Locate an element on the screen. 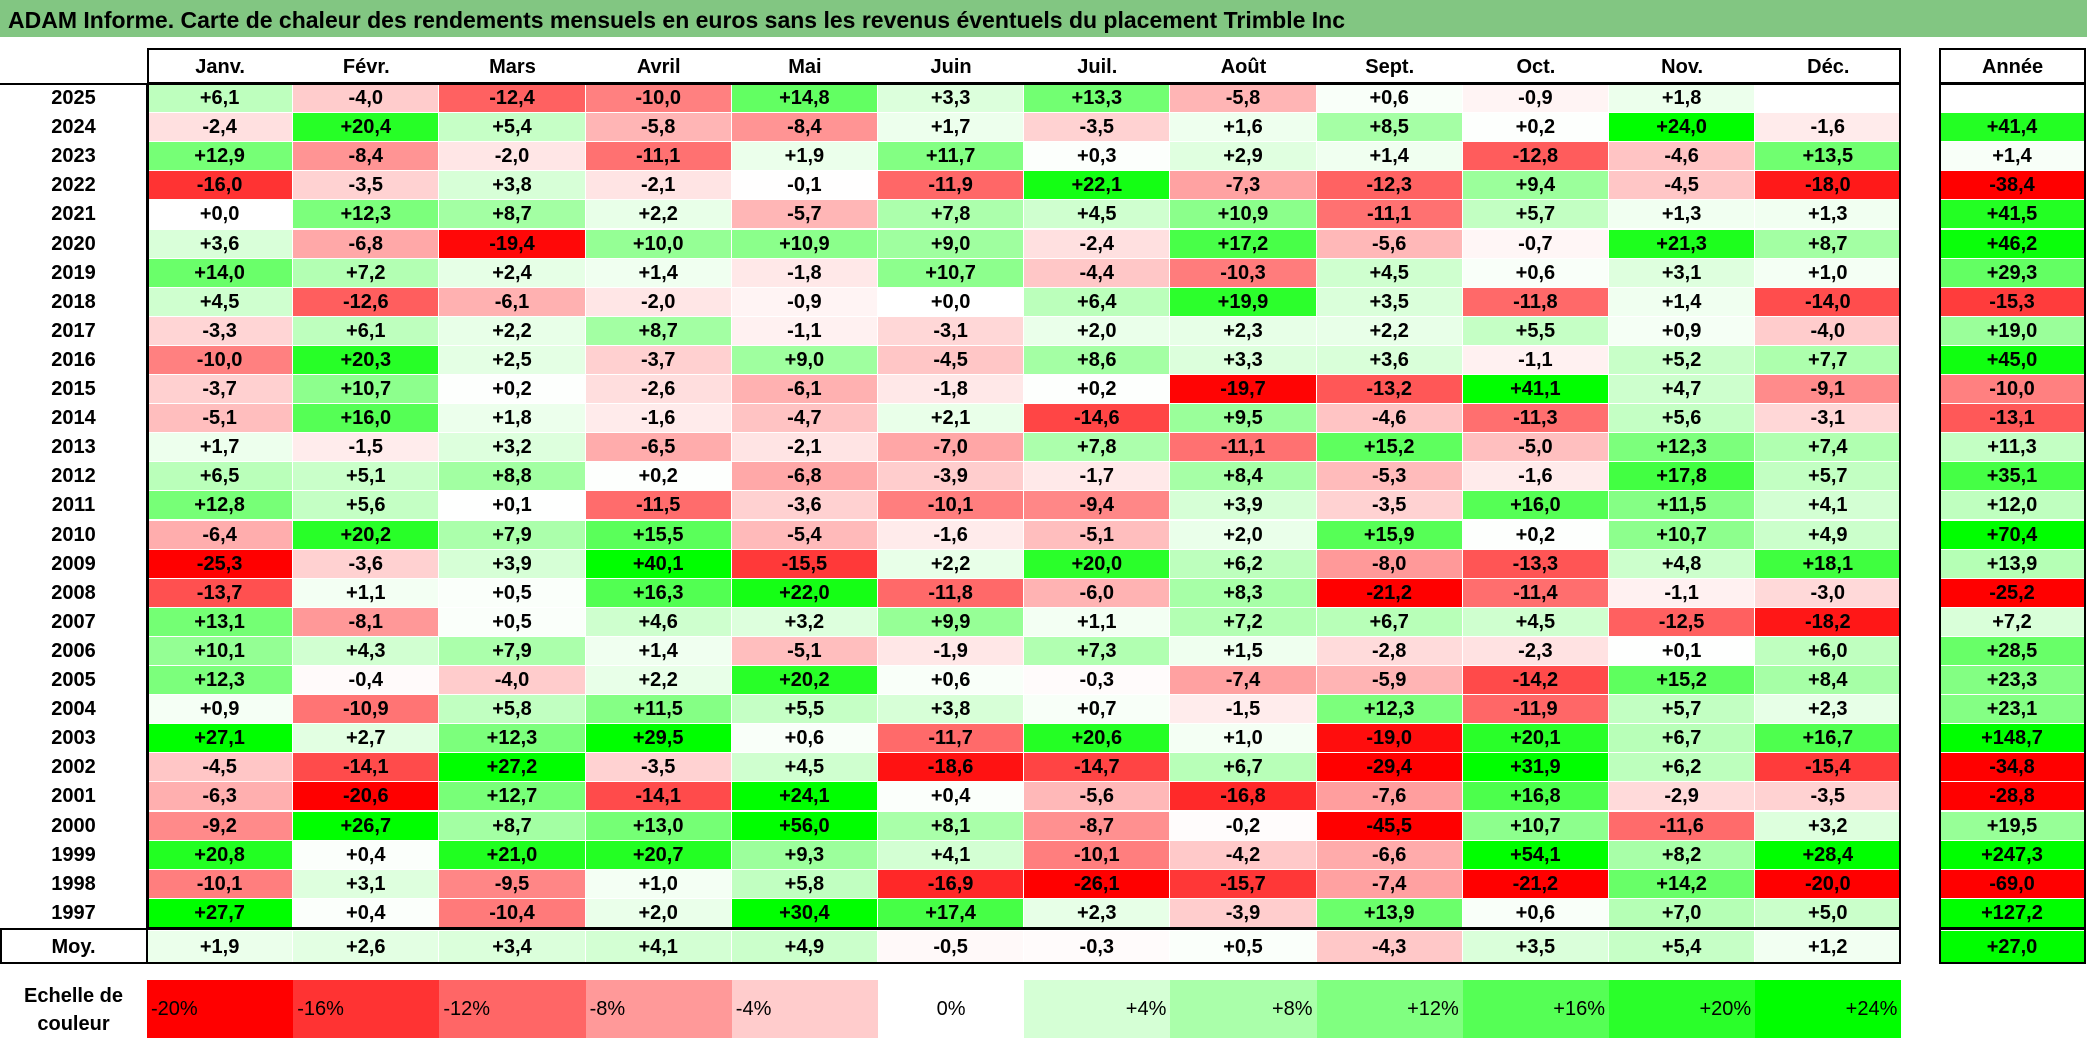  heatmap-cell: +10,7 is located at coordinates (366, 390).